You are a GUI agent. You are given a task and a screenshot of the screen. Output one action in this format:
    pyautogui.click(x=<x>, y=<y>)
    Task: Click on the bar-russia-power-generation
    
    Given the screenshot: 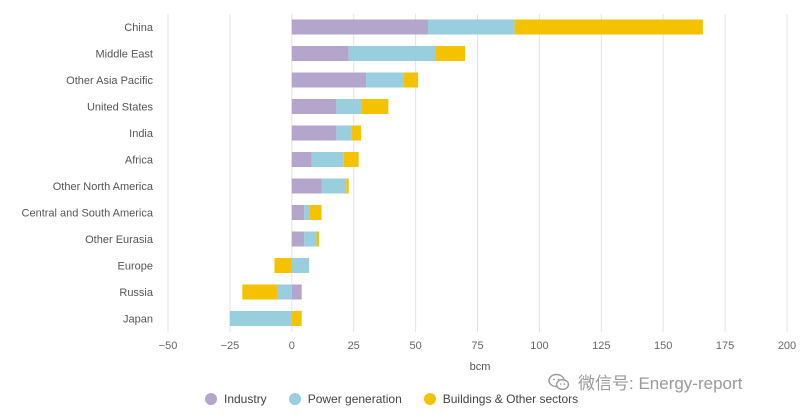 What is the action you would take?
    pyautogui.click(x=284, y=292)
    